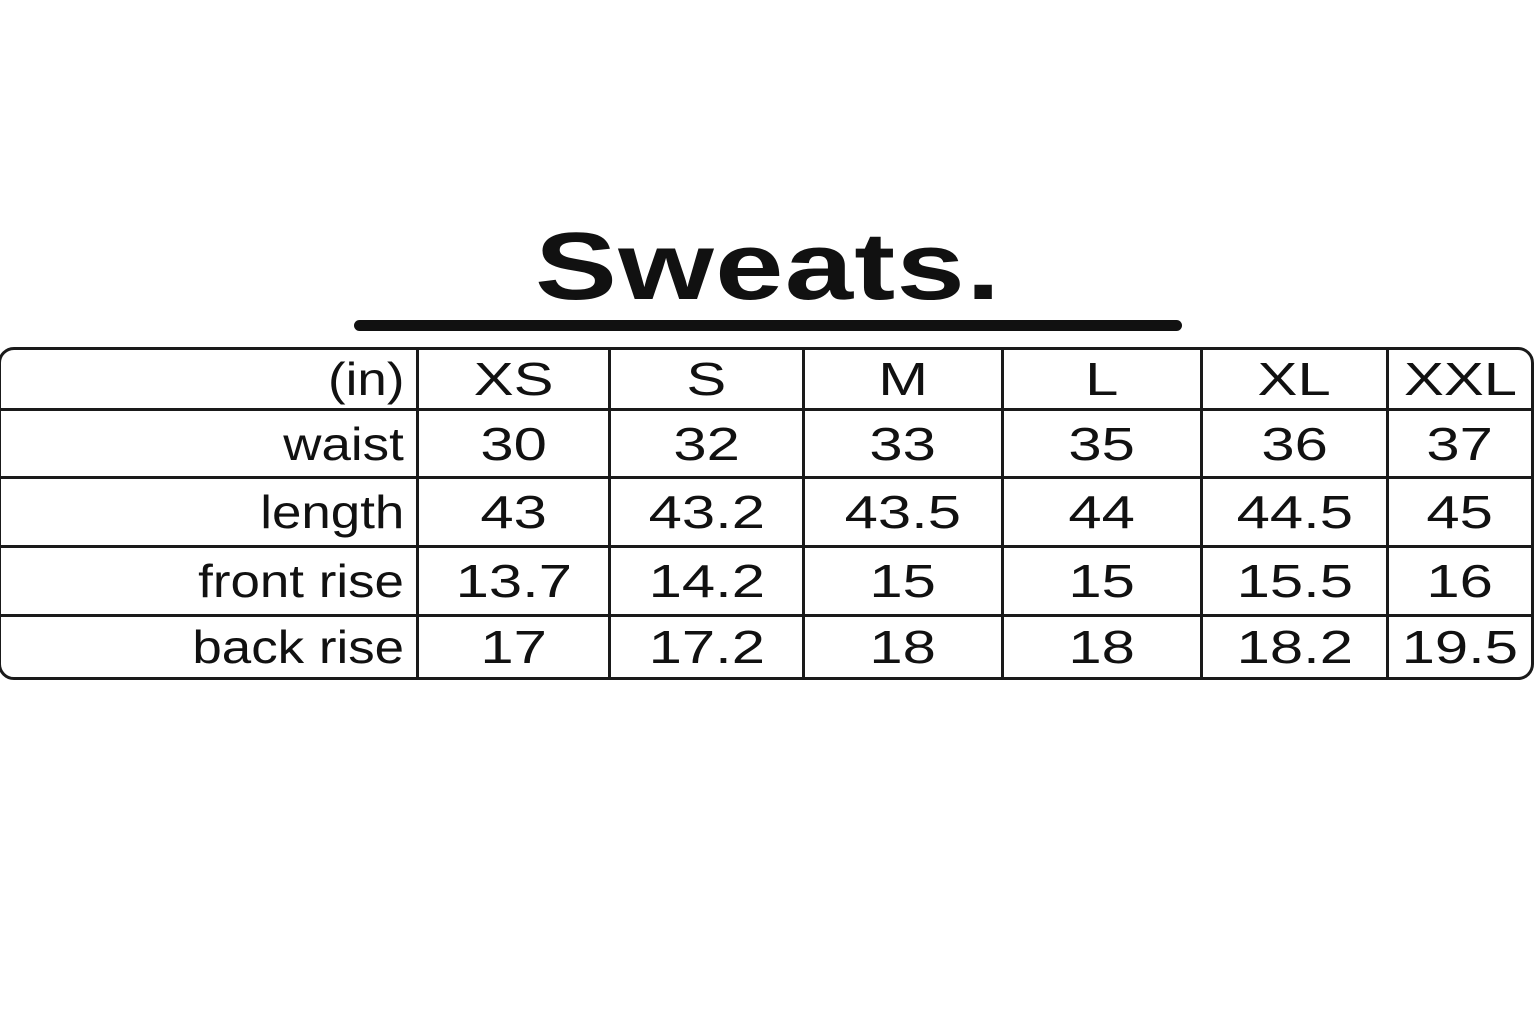 The height and width of the screenshot is (1024, 1536). I want to click on table-cell: 43.5, so click(904, 513).